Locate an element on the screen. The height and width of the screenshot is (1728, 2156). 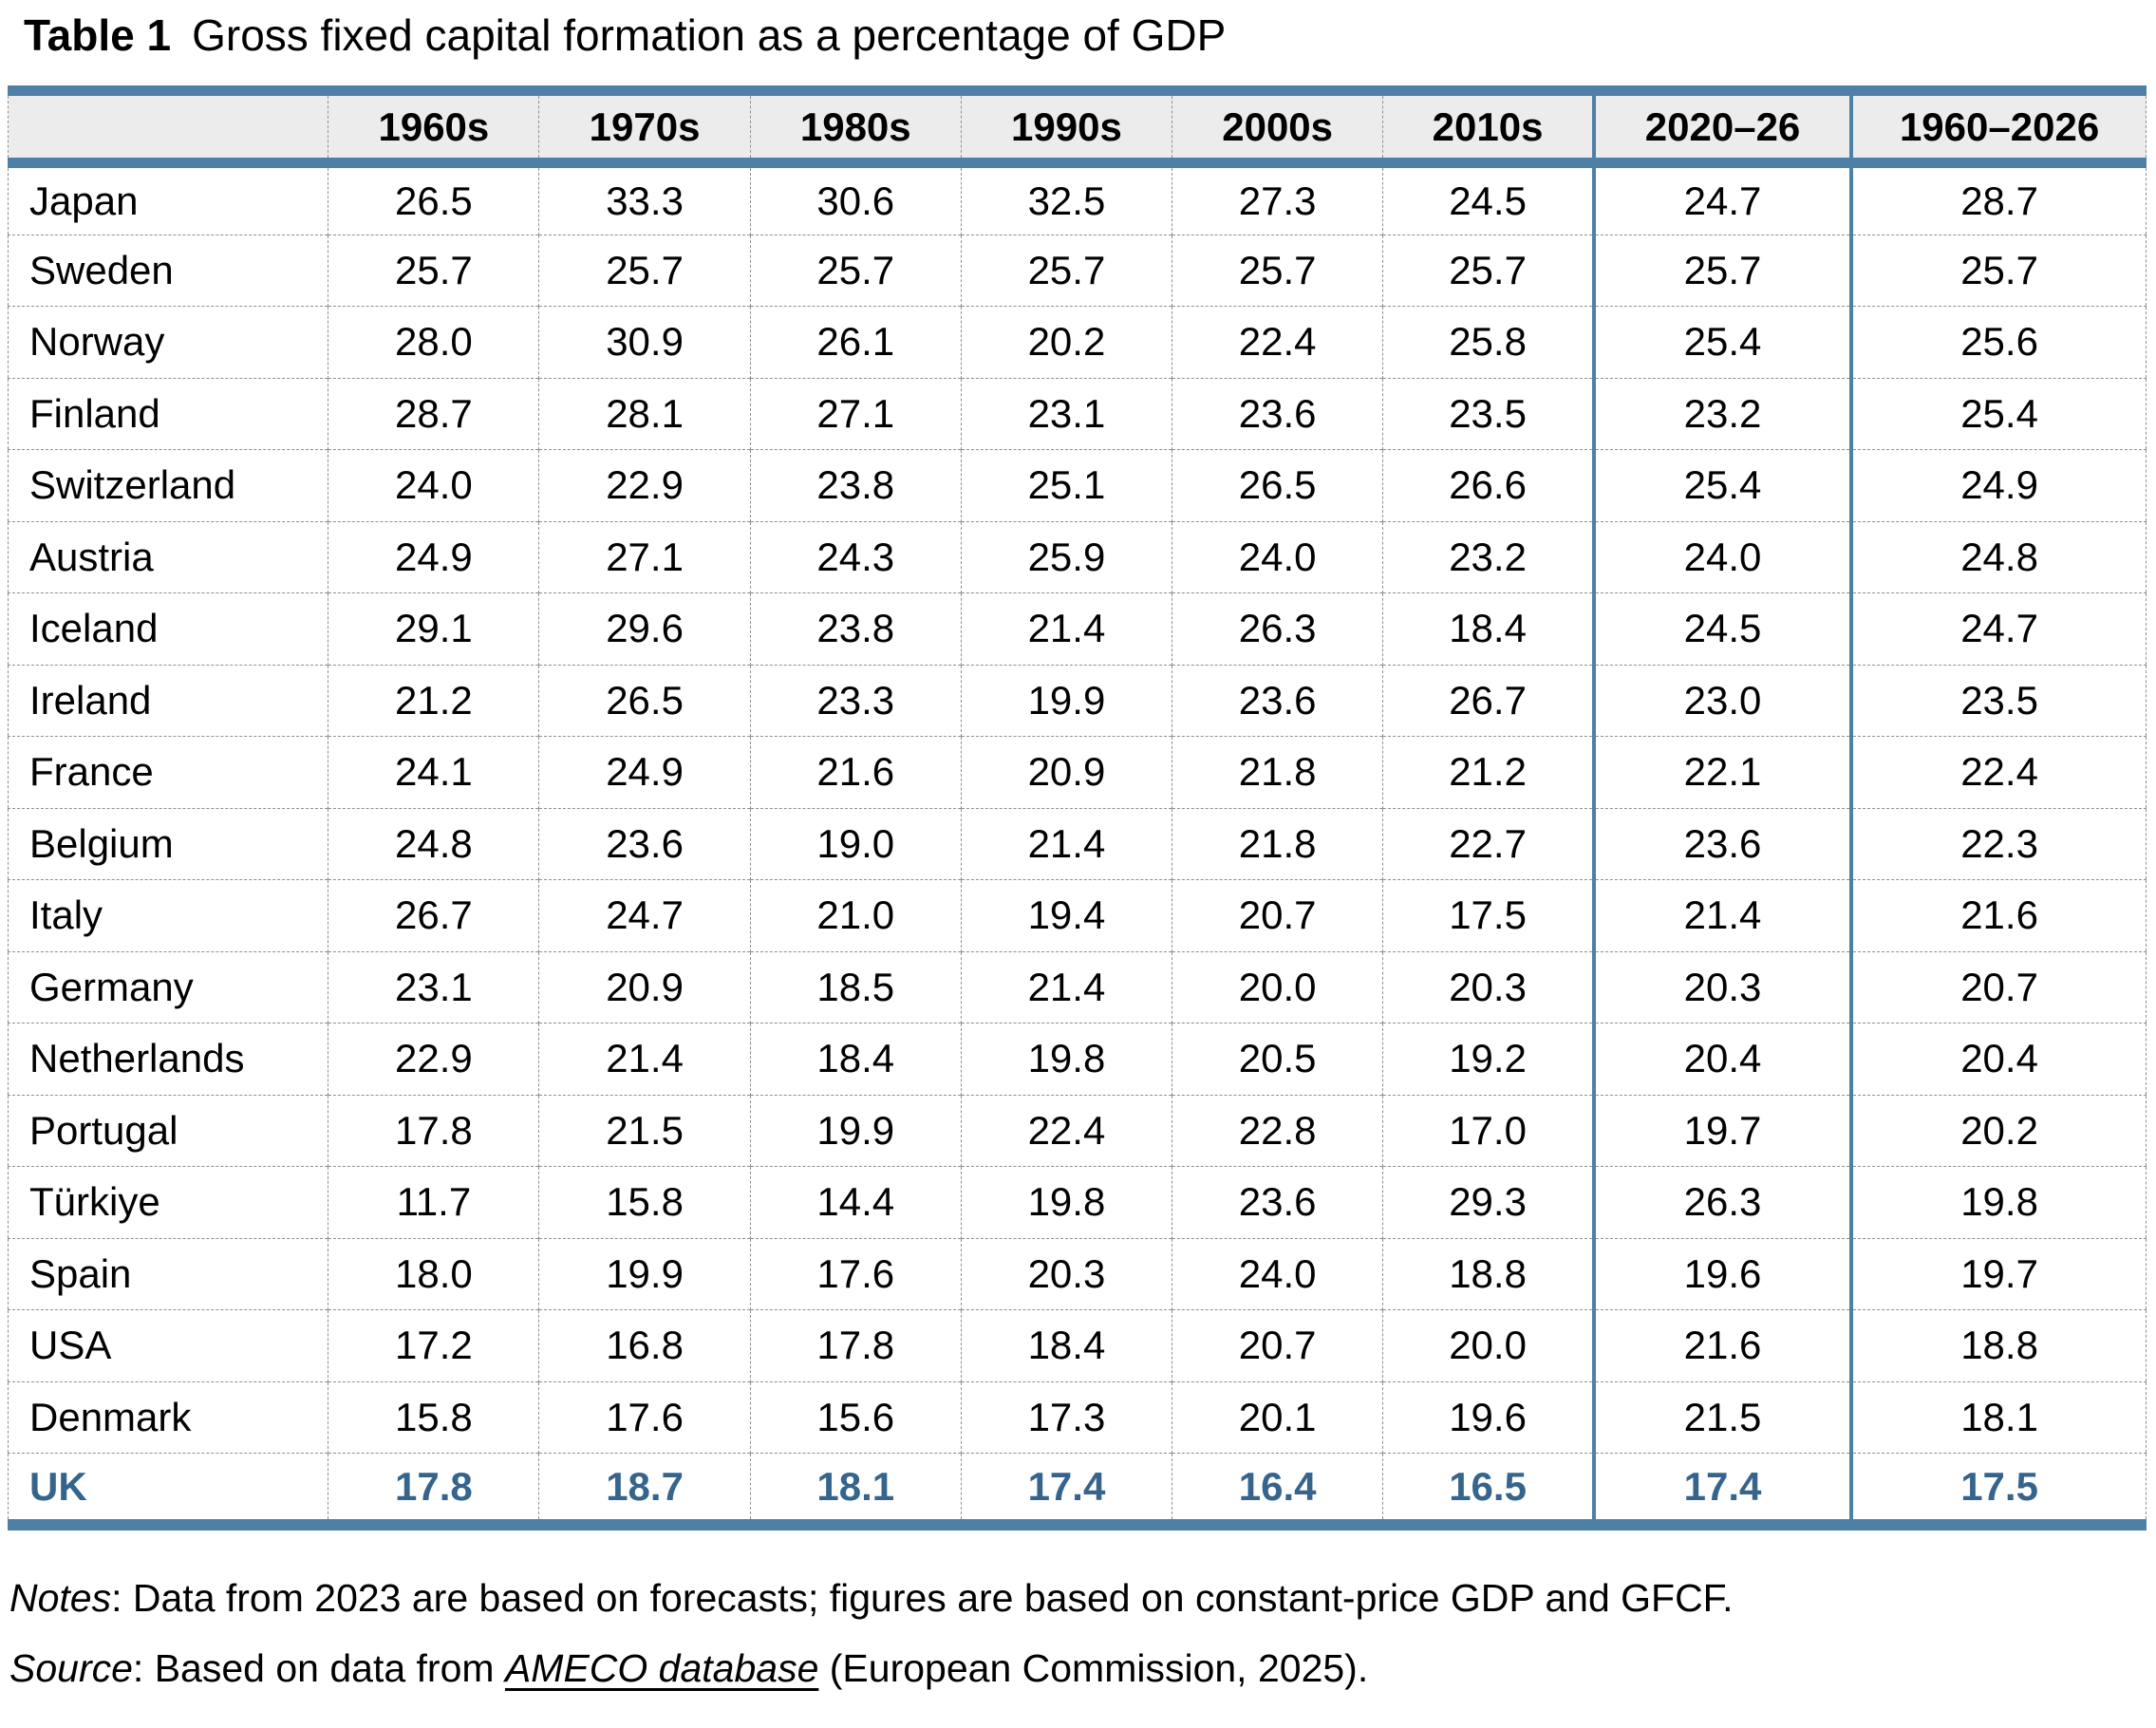
value-cell: 23.8 is located at coordinates (855, 485).